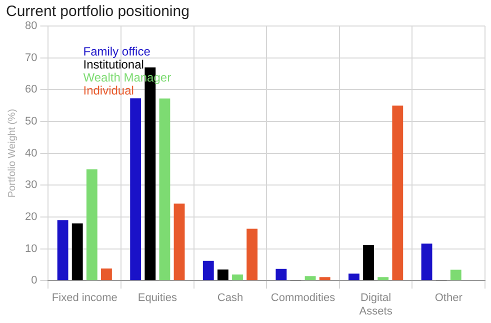 The width and height of the screenshot is (491, 323). I want to click on series-label: Institutional, so click(113, 64).